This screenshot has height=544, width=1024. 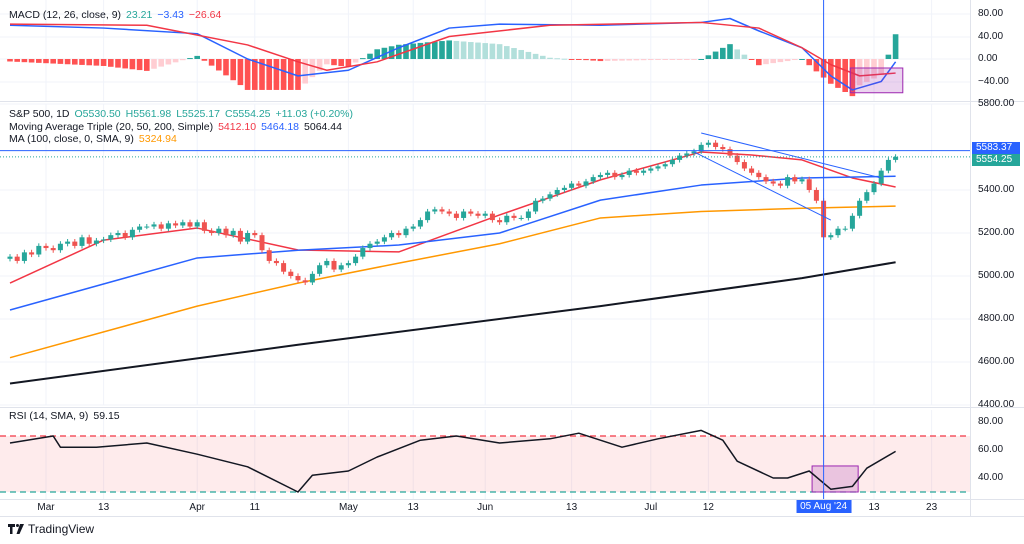 What do you see at coordinates (39, 114) in the screenshot?
I see `symbol-name: S&P 500, 1D` at bounding box center [39, 114].